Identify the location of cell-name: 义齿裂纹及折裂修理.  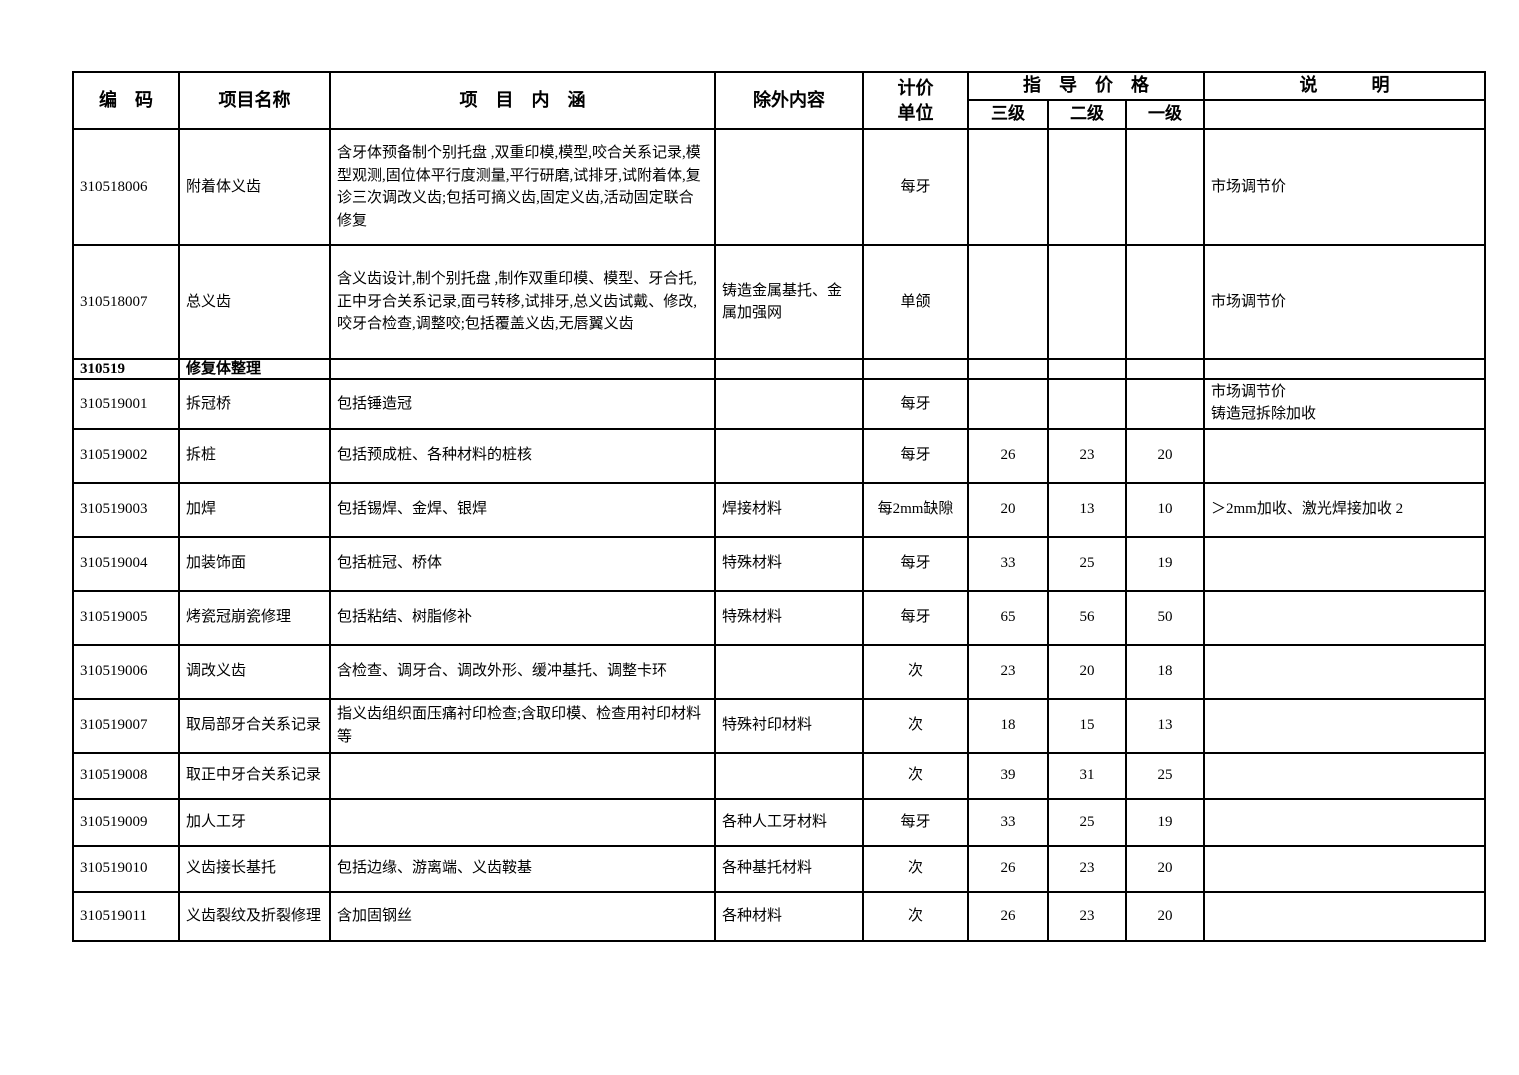
(254, 916).